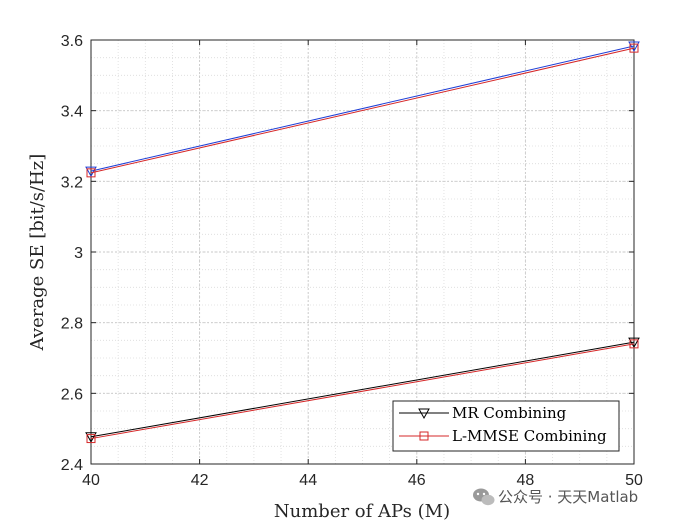  I want to click on watermark: 公众号 · 天天Matlab, so click(555, 497).